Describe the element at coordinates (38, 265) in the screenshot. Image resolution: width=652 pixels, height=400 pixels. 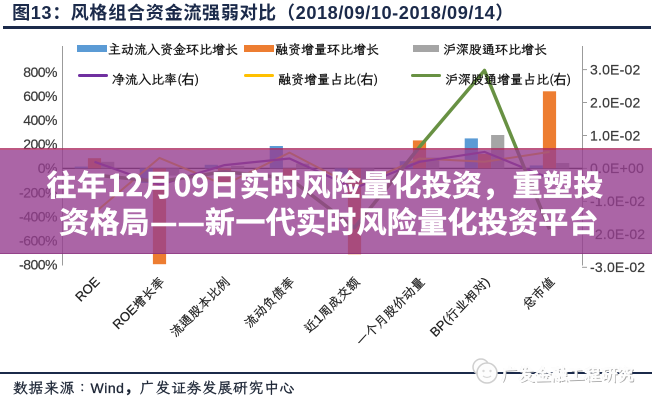
I see `svg-text: -800%` at that location.